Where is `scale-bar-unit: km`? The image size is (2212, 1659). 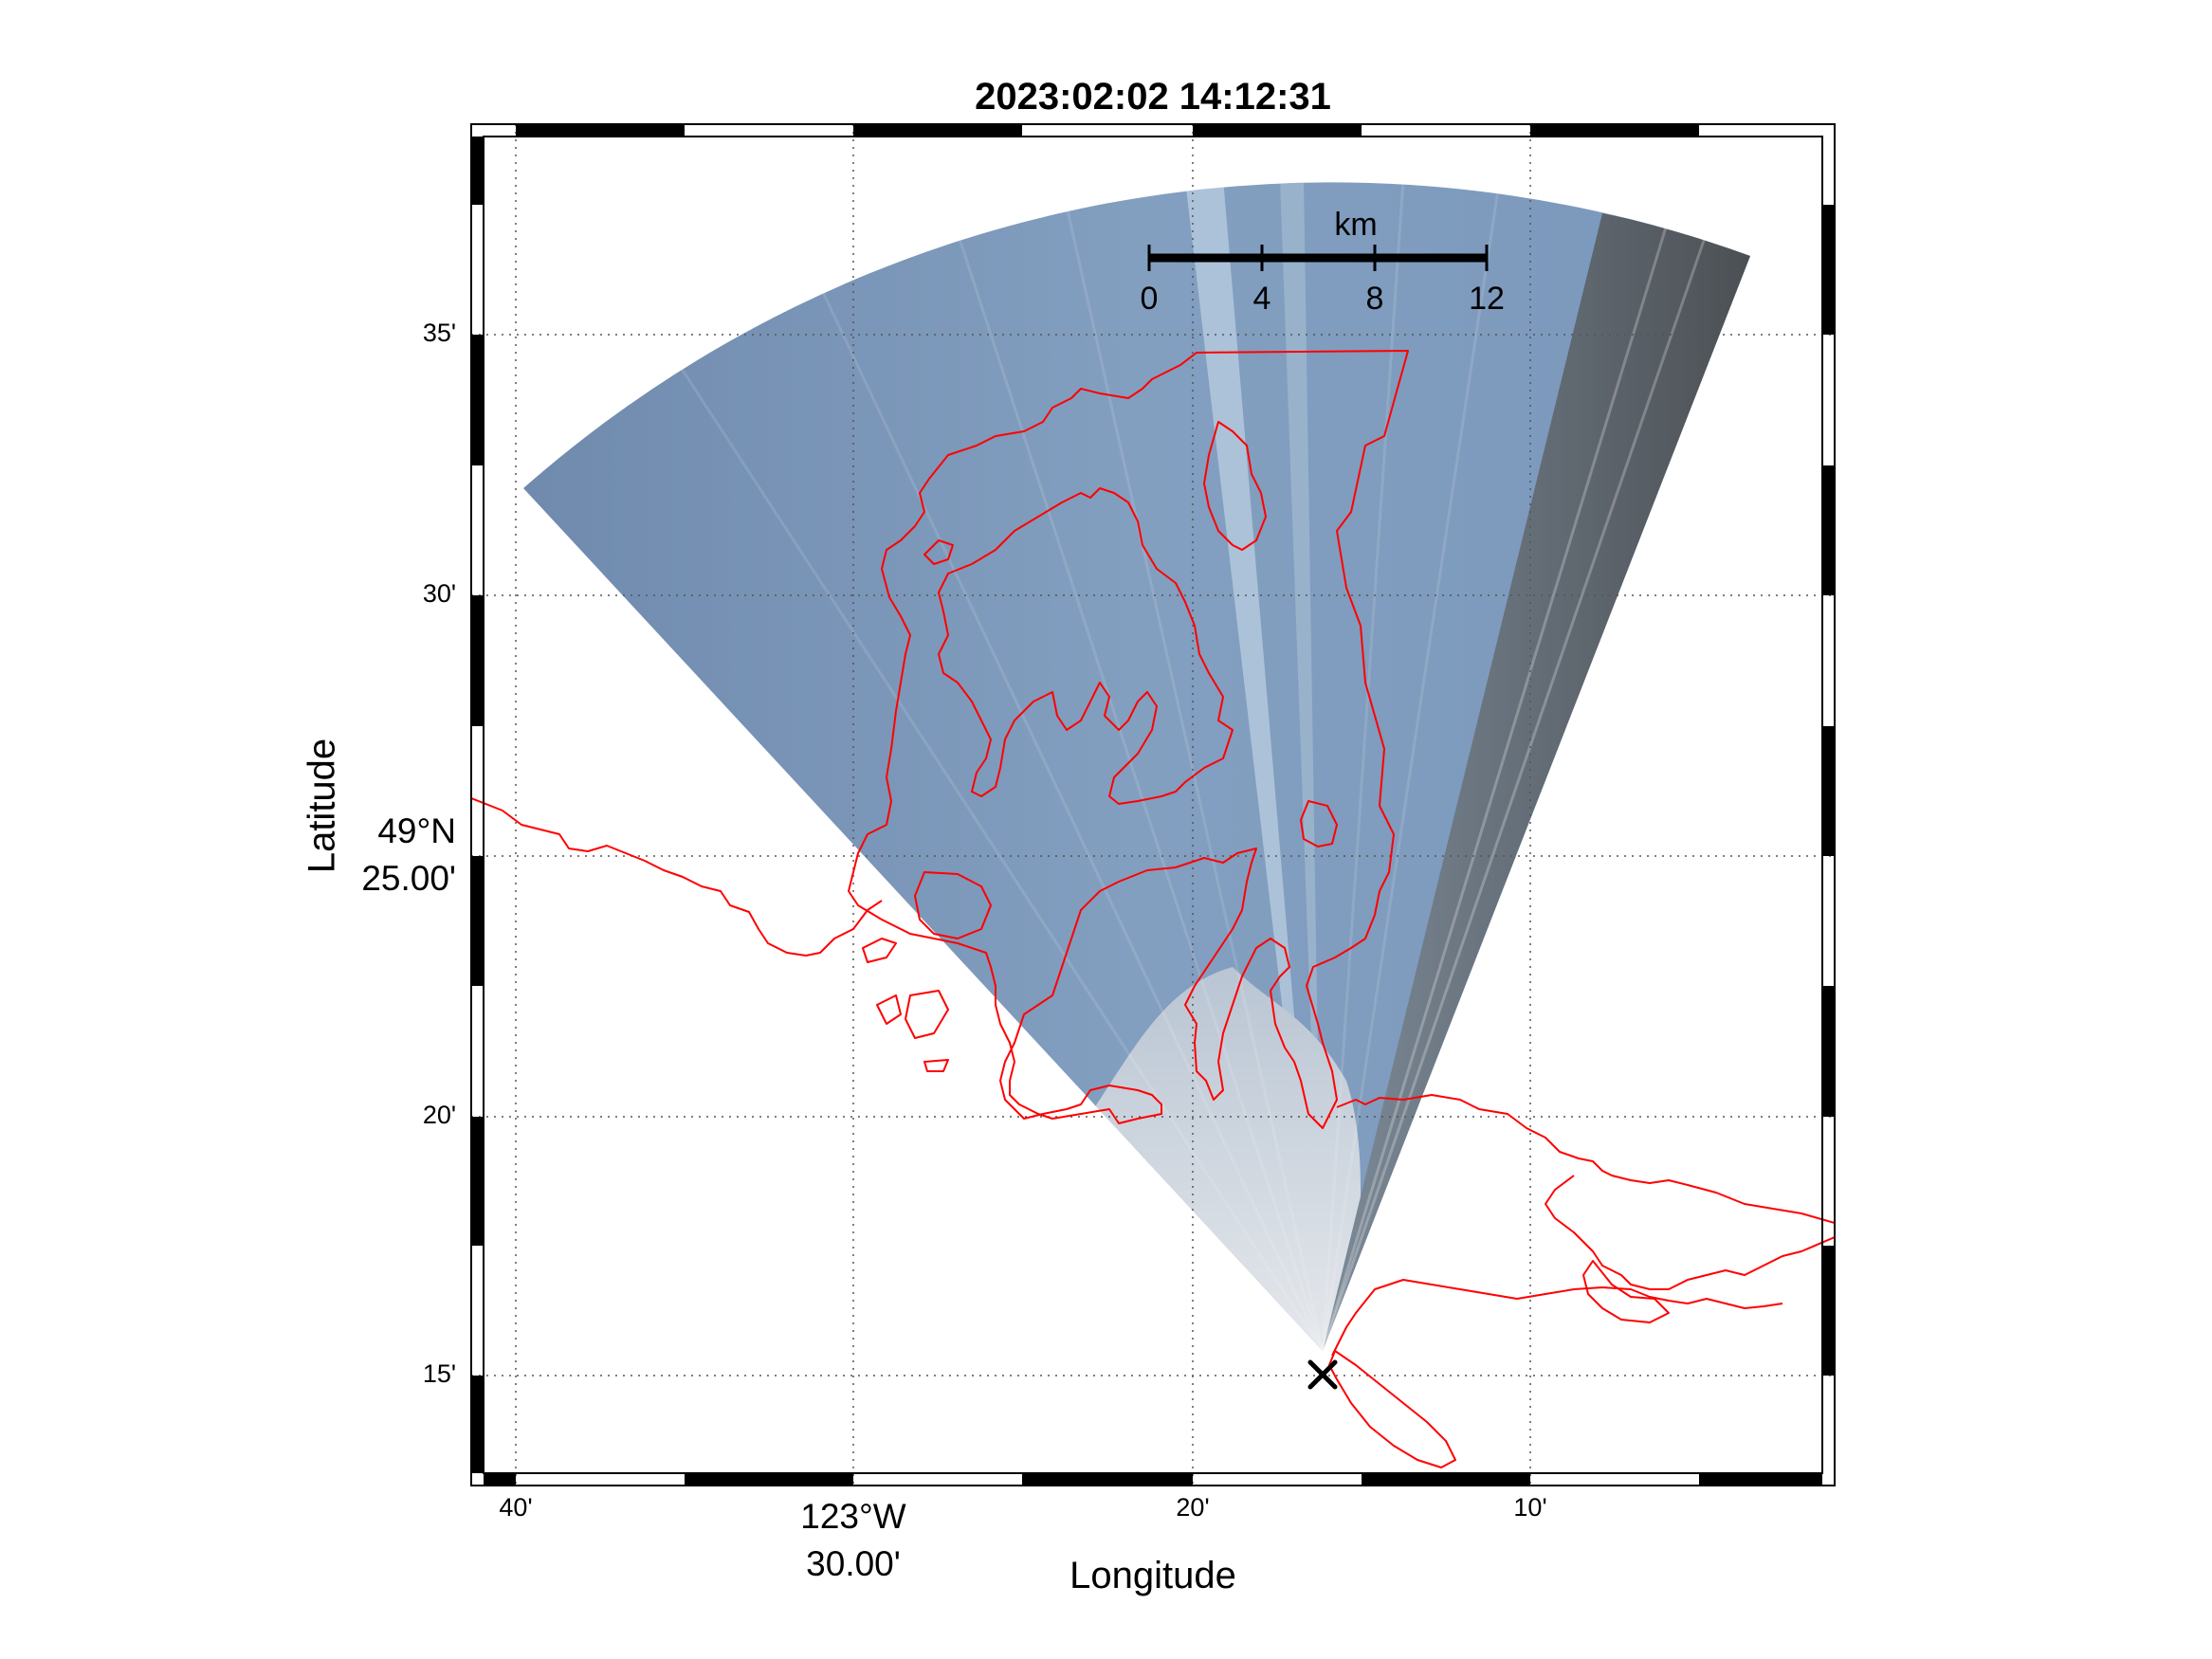
scale-bar-unit: km is located at coordinates (1356, 225).